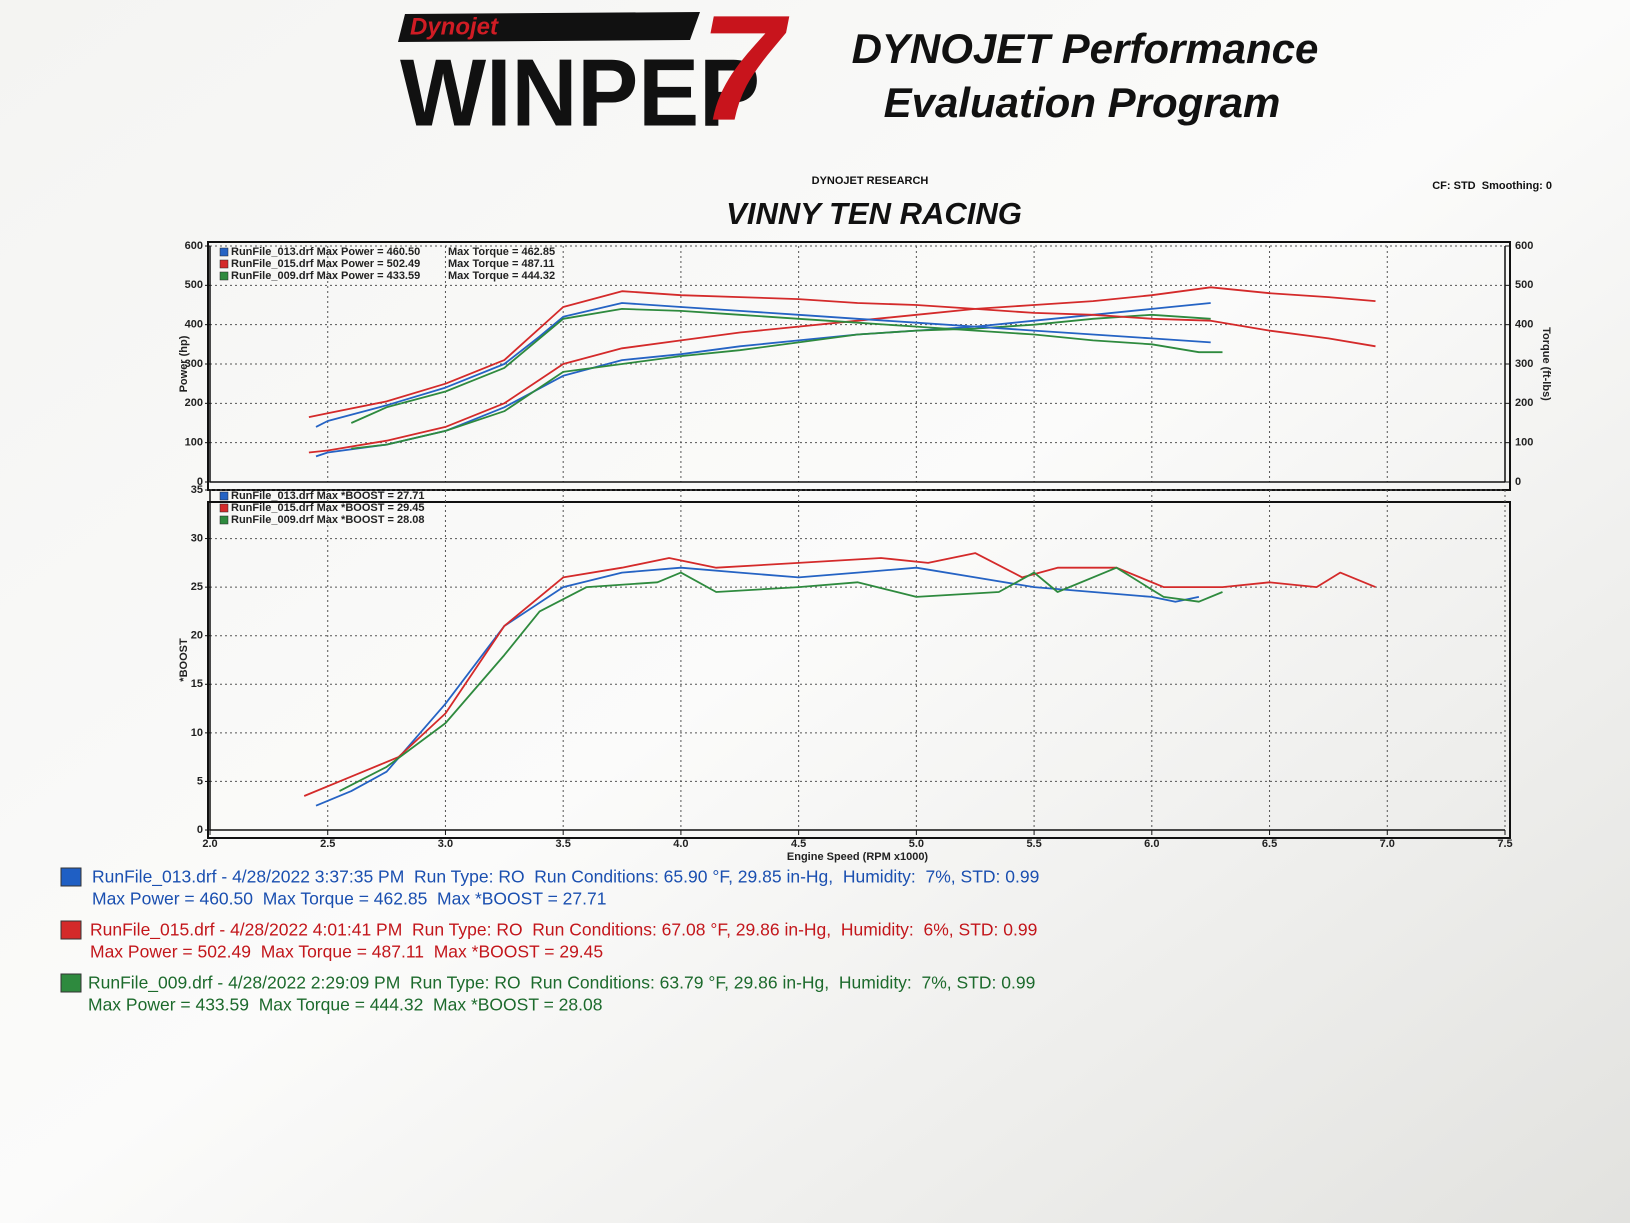 This screenshot has width=1630, height=1223. Describe the element at coordinates (209, 844) in the screenshot. I see `x-tick-label: 2.0` at that location.